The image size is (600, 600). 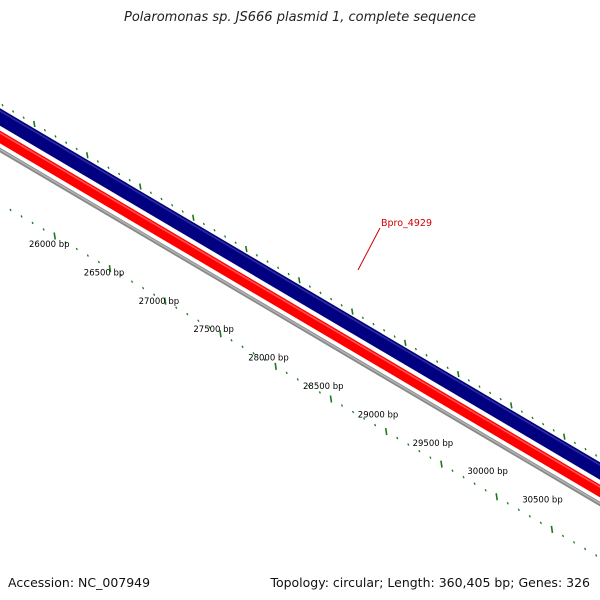 What do you see at coordinates (406, 223) in the screenshot?
I see `gene-label-bpro-4929: Bpro_4929` at bounding box center [406, 223].